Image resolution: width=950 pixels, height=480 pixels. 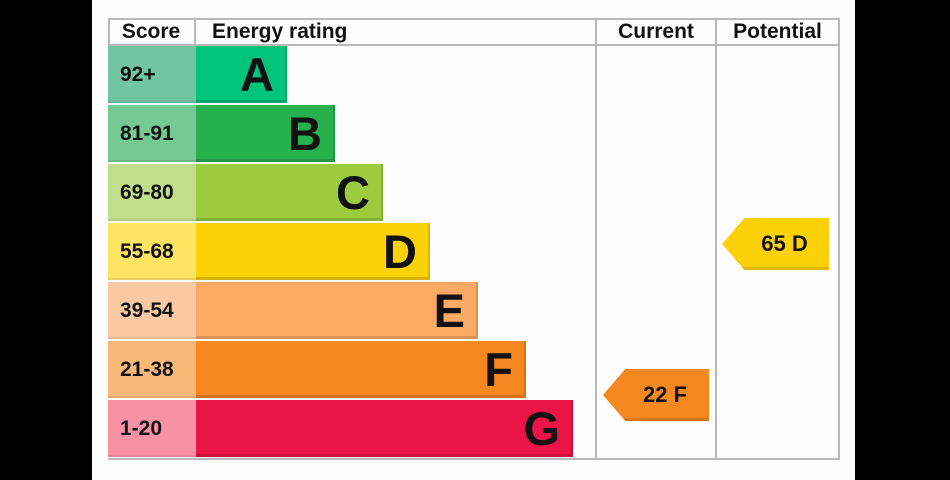 What do you see at coordinates (384, 428) in the screenshot?
I see `band-bar: G` at bounding box center [384, 428].